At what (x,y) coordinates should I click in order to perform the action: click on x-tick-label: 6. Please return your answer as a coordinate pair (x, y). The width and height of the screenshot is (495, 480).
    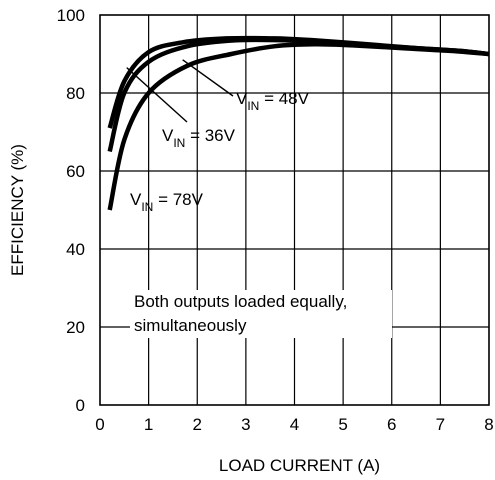
    Looking at the image, I should click on (391, 424).